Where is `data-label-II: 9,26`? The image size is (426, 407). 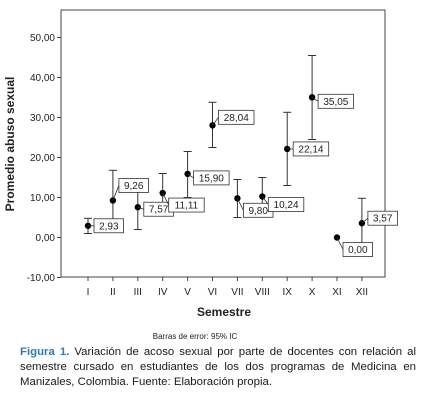
data-label-II: 9,26 is located at coordinates (130, 189).